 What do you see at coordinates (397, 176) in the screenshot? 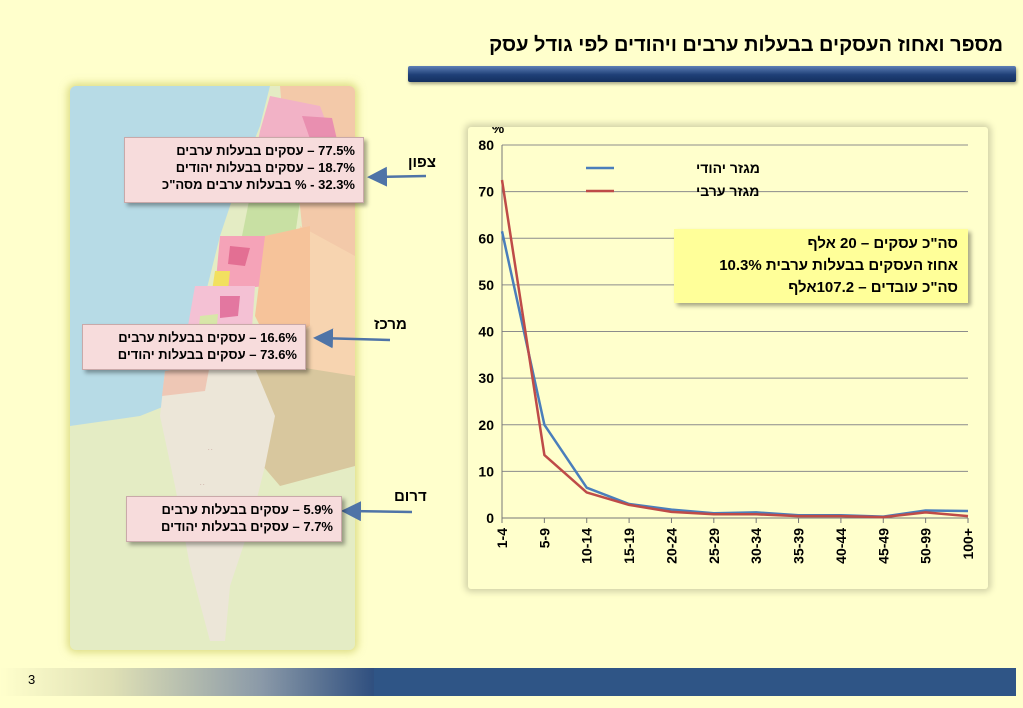
I see `north-arrow` at bounding box center [397, 176].